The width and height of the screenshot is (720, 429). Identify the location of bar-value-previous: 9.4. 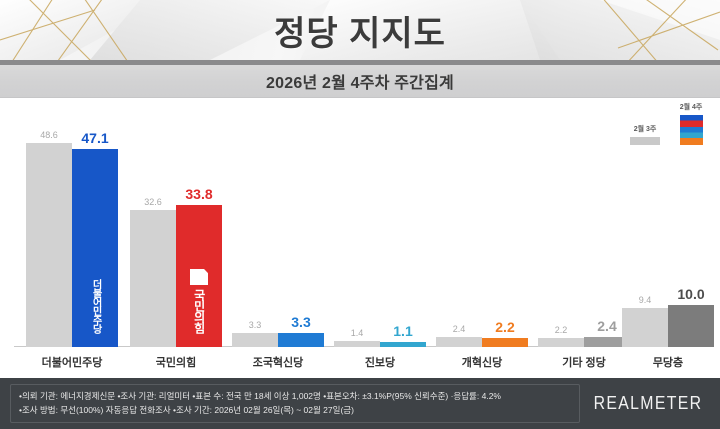
(645, 299).